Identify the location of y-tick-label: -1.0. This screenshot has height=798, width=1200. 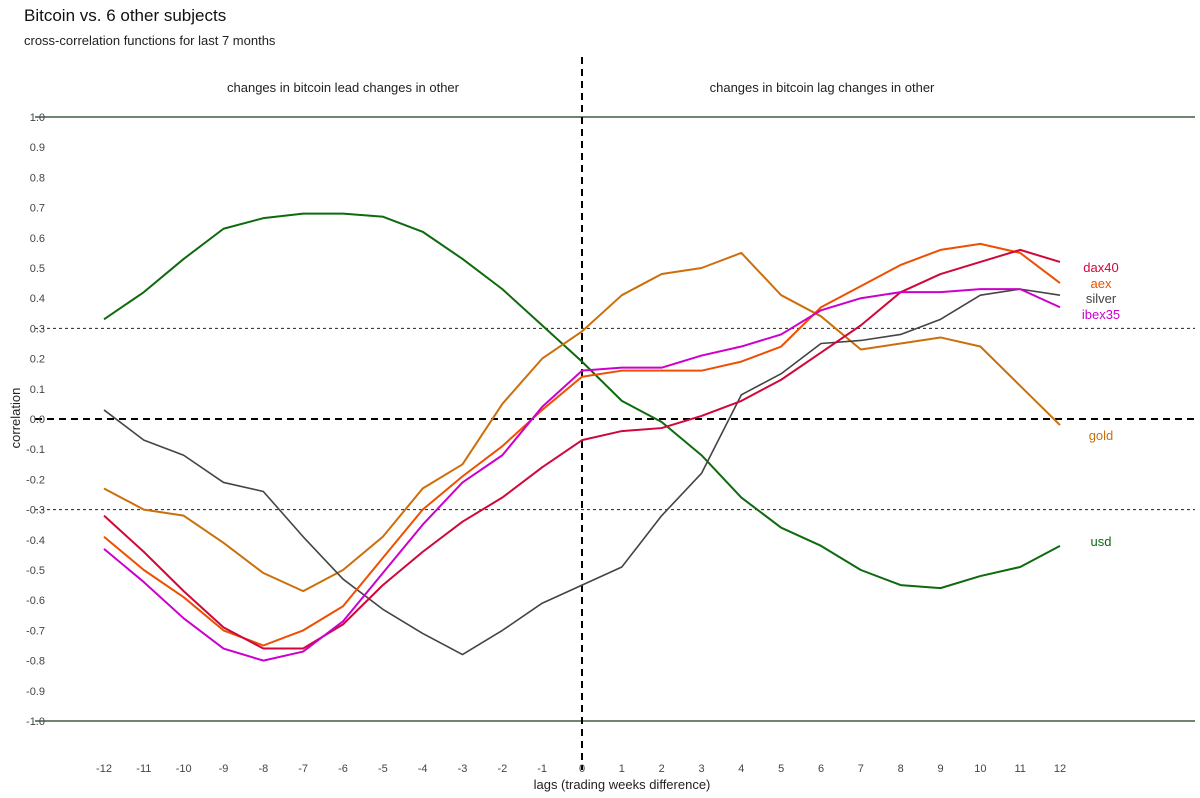
(35, 722).